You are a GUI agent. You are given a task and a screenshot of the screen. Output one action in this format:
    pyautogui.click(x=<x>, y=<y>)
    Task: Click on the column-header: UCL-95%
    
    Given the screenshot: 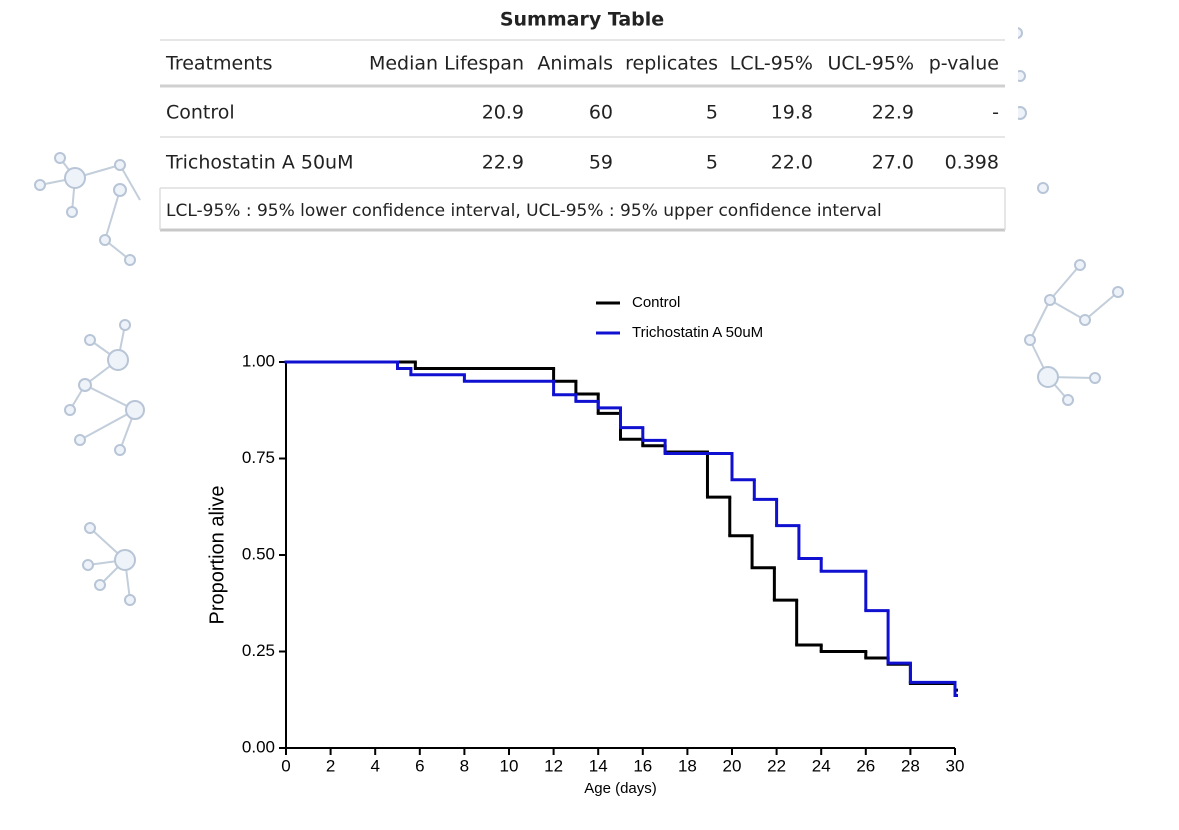 What is the action you would take?
    pyautogui.click(x=870, y=64)
    